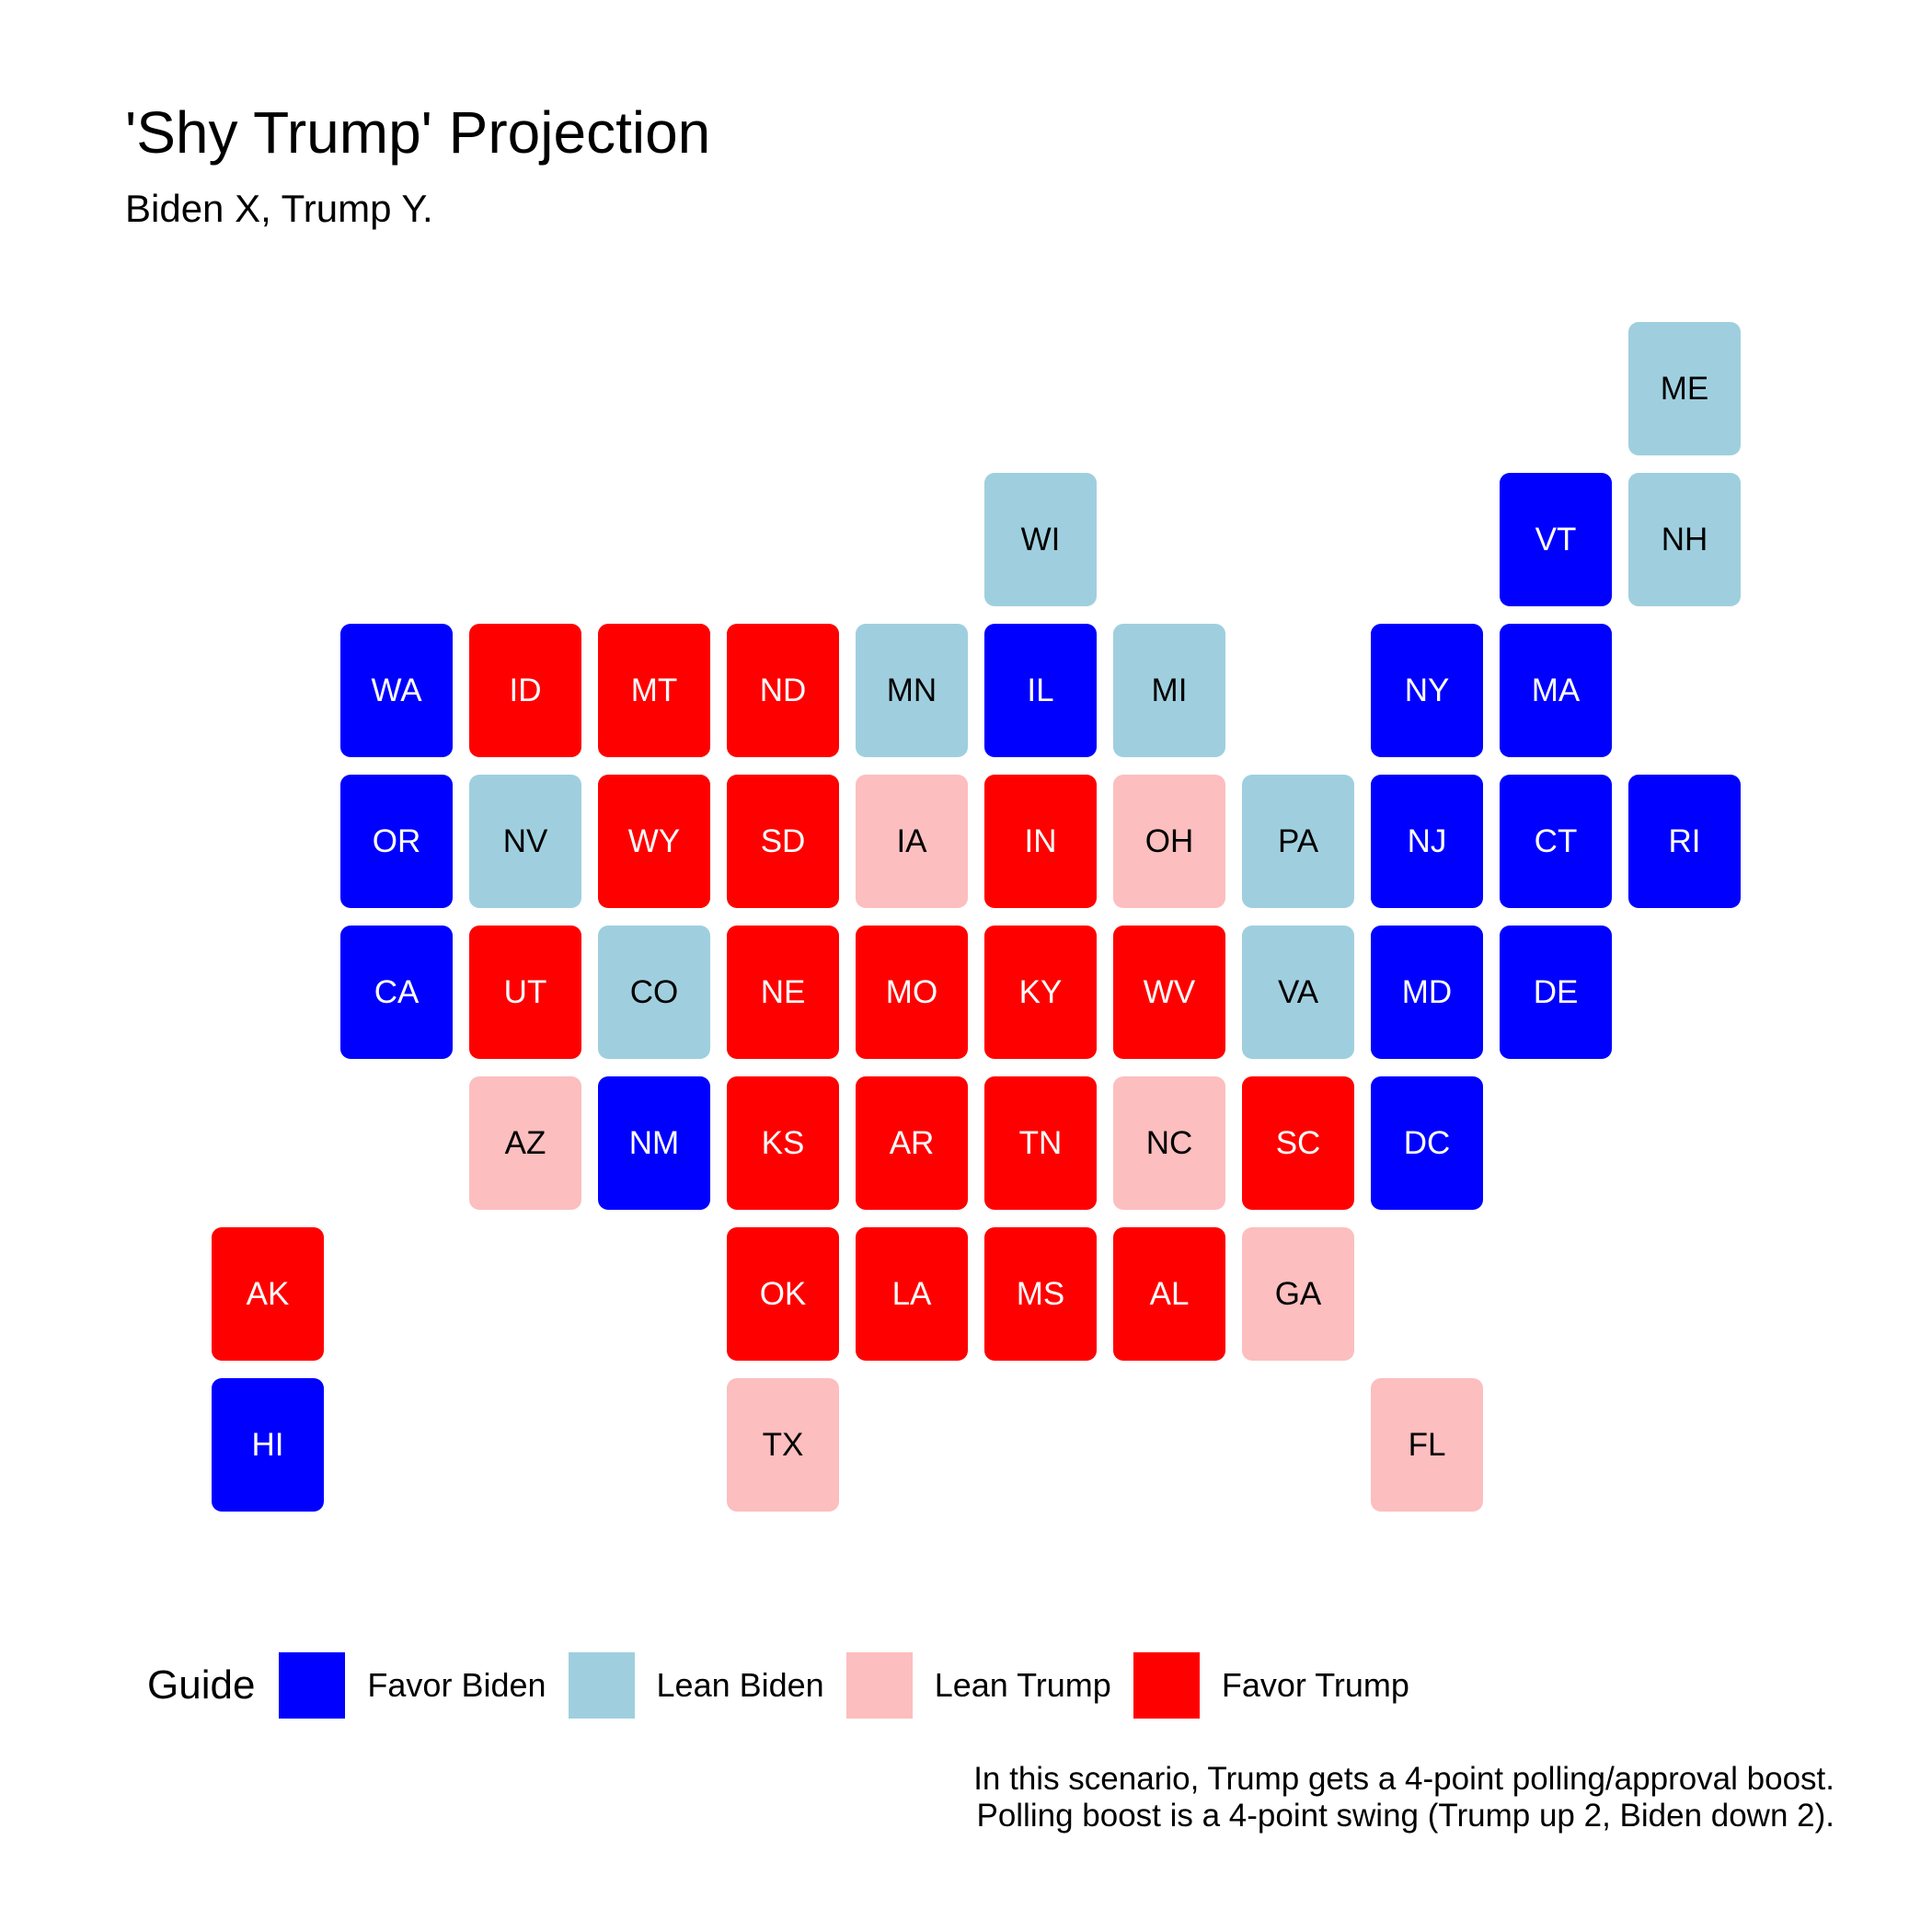 The image size is (1932, 1932). I want to click on state-tile-la: LA, so click(912, 1294).